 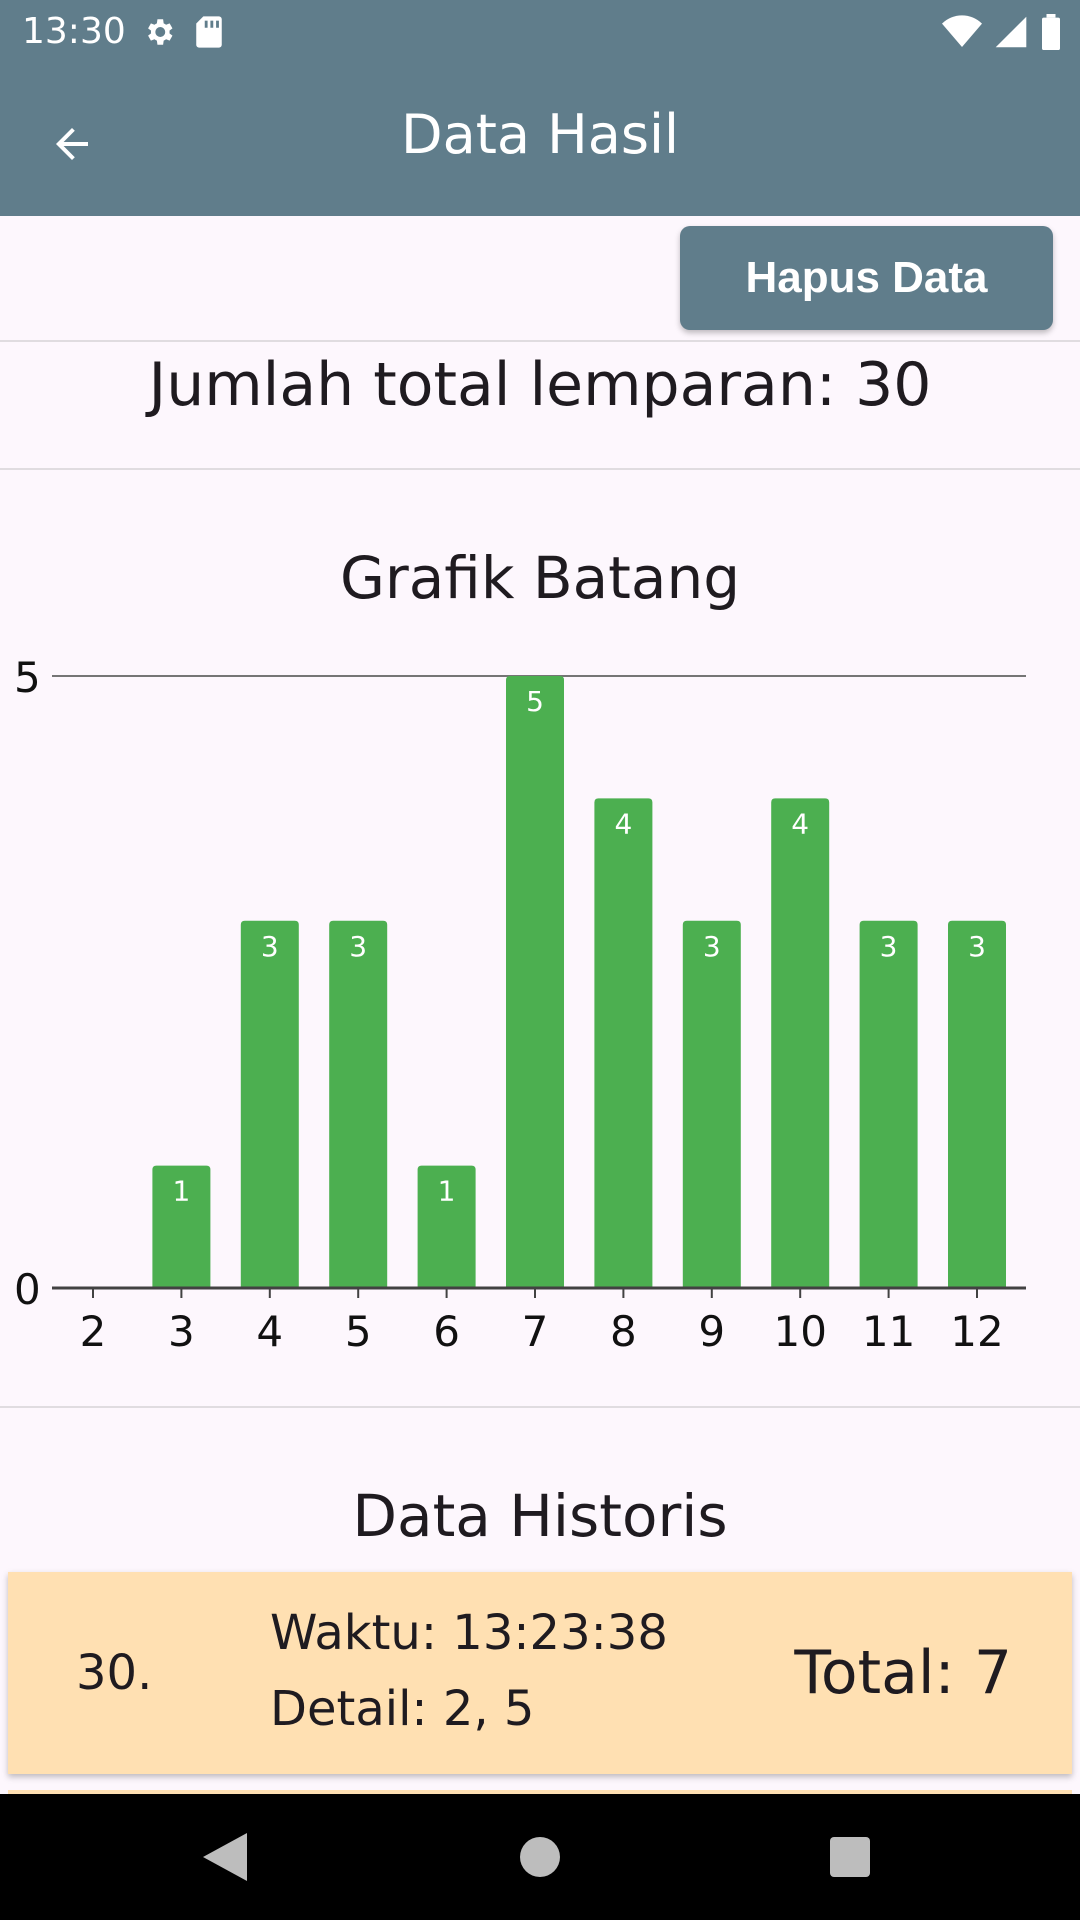 What do you see at coordinates (402, 1709) in the screenshot?
I see `history-item-detail: Detail: 2, 5` at bounding box center [402, 1709].